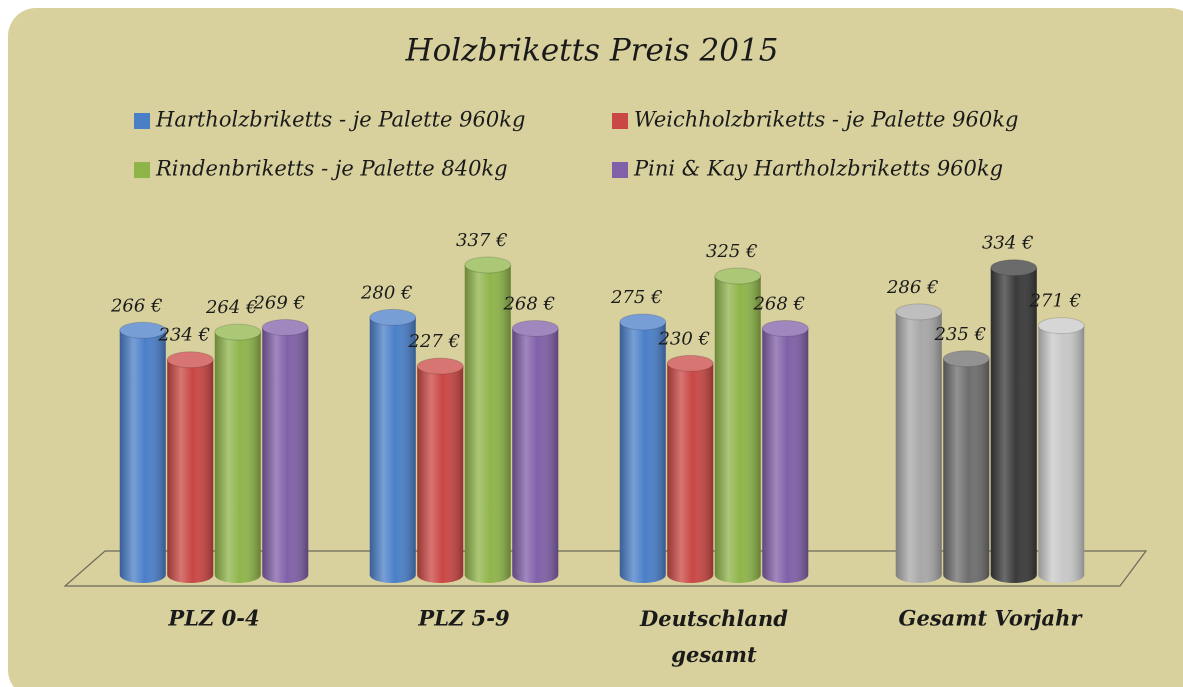  I want to click on x-tick-label: PLZ 0-4, so click(213, 618).